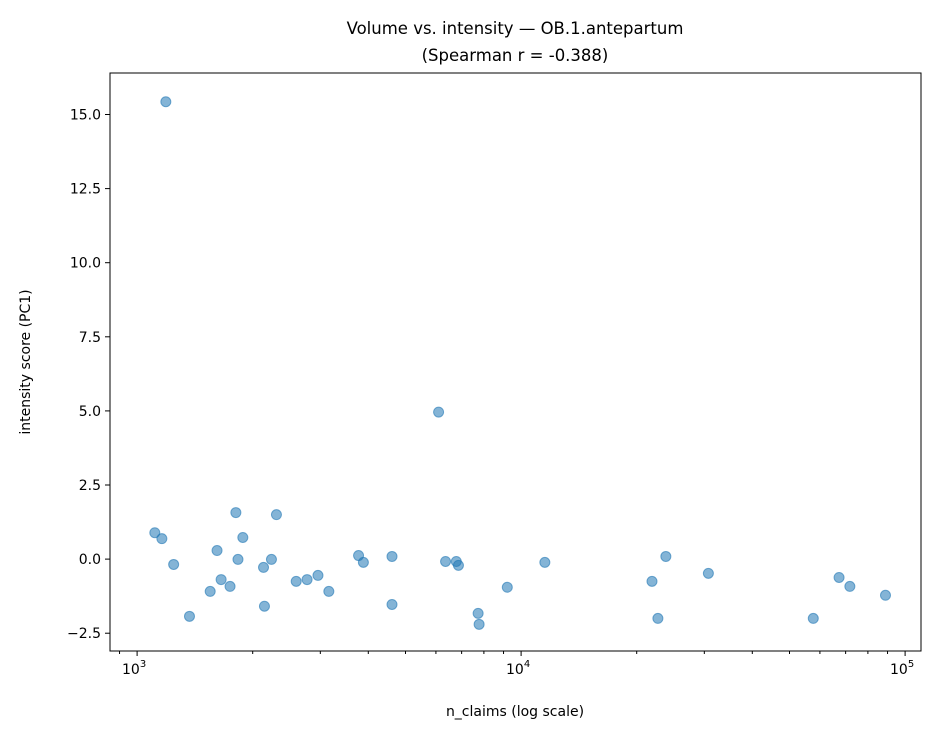 The height and width of the screenshot is (735, 937). Describe the element at coordinates (84, 634) in the screenshot. I see `y-tick-label: −2.5` at that location.